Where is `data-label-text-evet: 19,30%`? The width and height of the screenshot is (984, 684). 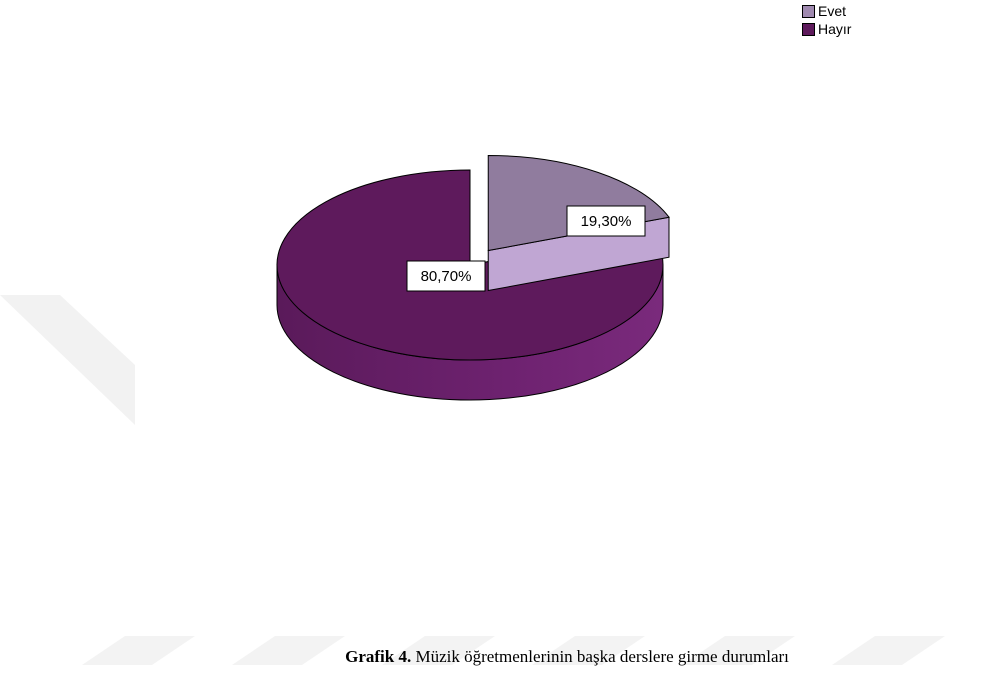 data-label-text-evet: 19,30% is located at coordinates (606, 221).